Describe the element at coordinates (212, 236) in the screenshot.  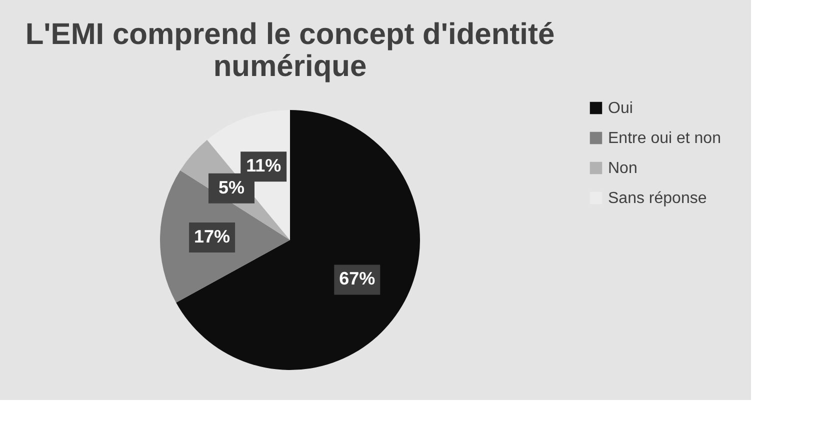
I see `data-label: 17%` at that location.